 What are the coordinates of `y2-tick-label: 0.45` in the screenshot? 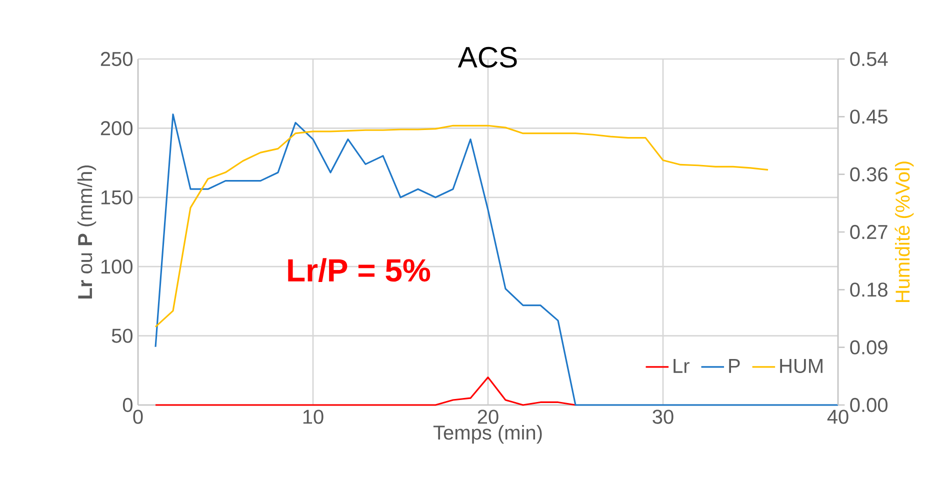 It's located at (869, 117).